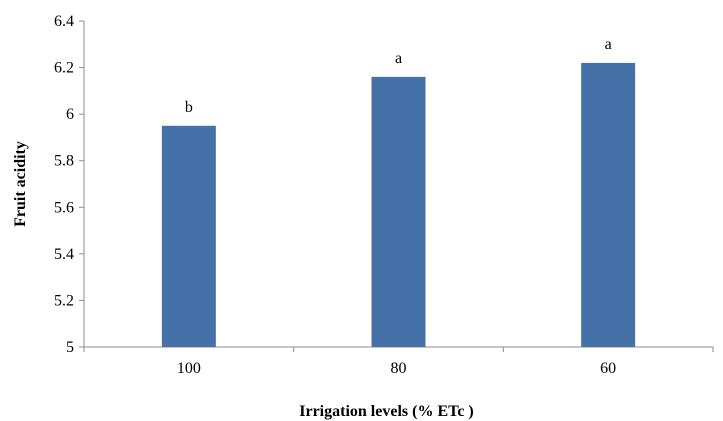 The image size is (723, 421). I want to click on y-tick-label: 5.2, so click(64, 300).